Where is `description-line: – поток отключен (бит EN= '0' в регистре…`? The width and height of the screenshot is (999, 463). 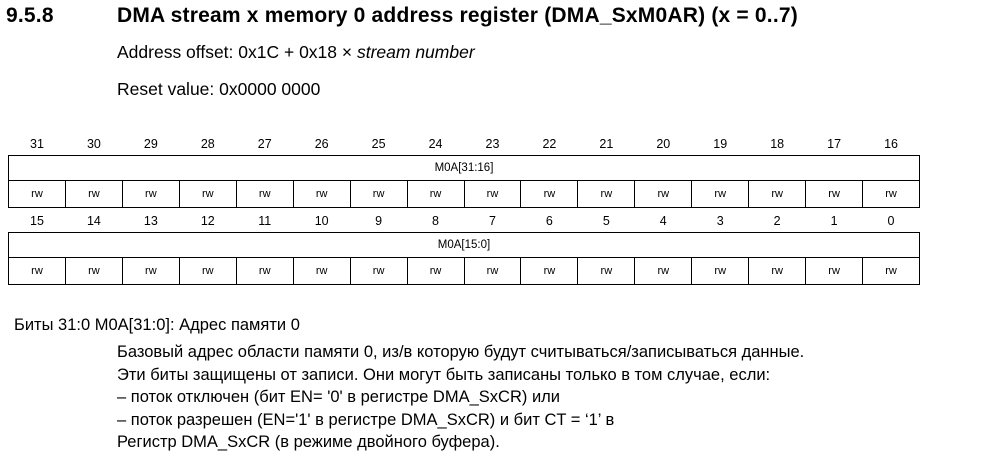 description-line: – поток отключен (бит EN= '0' в регистре… is located at coordinates (339, 397).